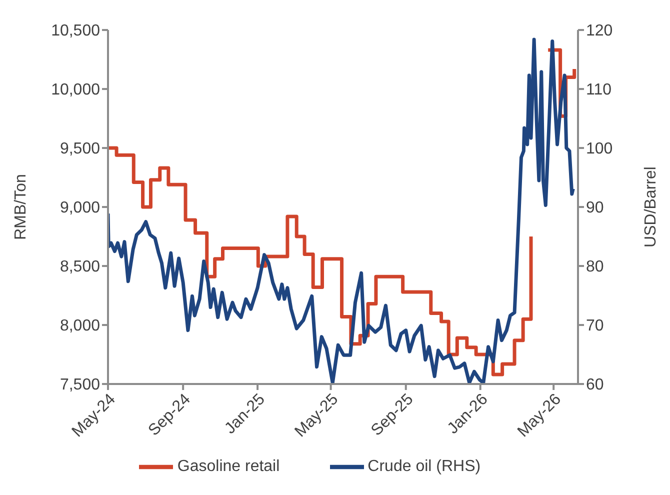 Image resolution: width=670 pixels, height=495 pixels. Describe the element at coordinates (80, 385) in the screenshot. I see `y-tick-label: 7,500` at that location.